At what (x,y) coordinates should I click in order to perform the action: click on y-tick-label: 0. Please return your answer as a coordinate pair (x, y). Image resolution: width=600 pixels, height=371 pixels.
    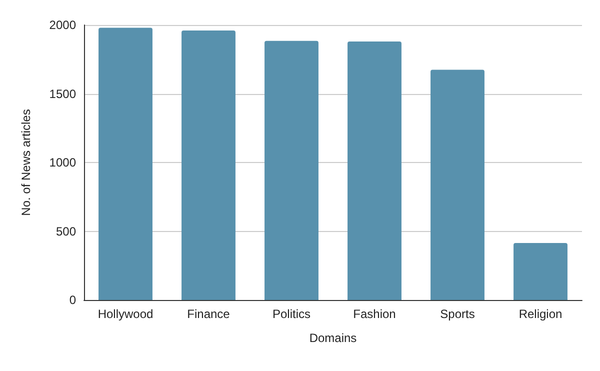
    Looking at the image, I should click on (72, 300).